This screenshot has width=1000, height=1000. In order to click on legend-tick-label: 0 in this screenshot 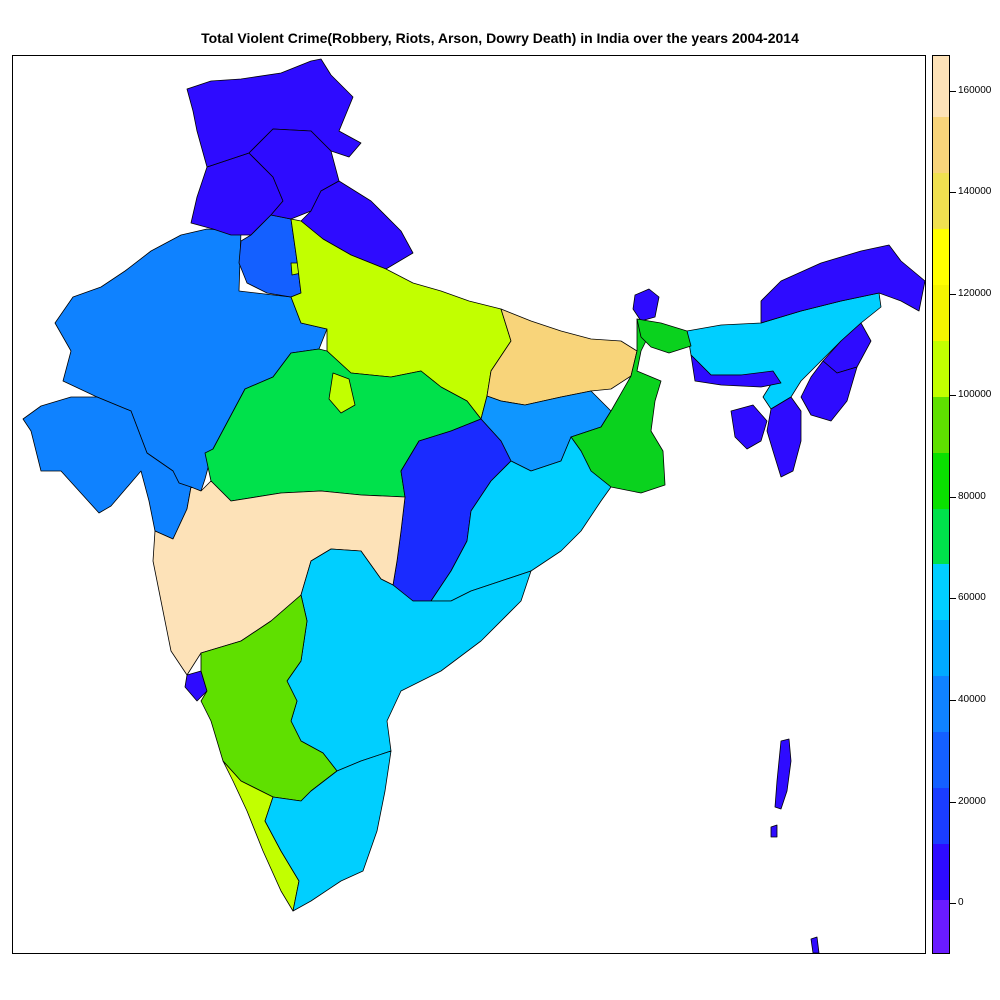, I will do `click(961, 903)`.